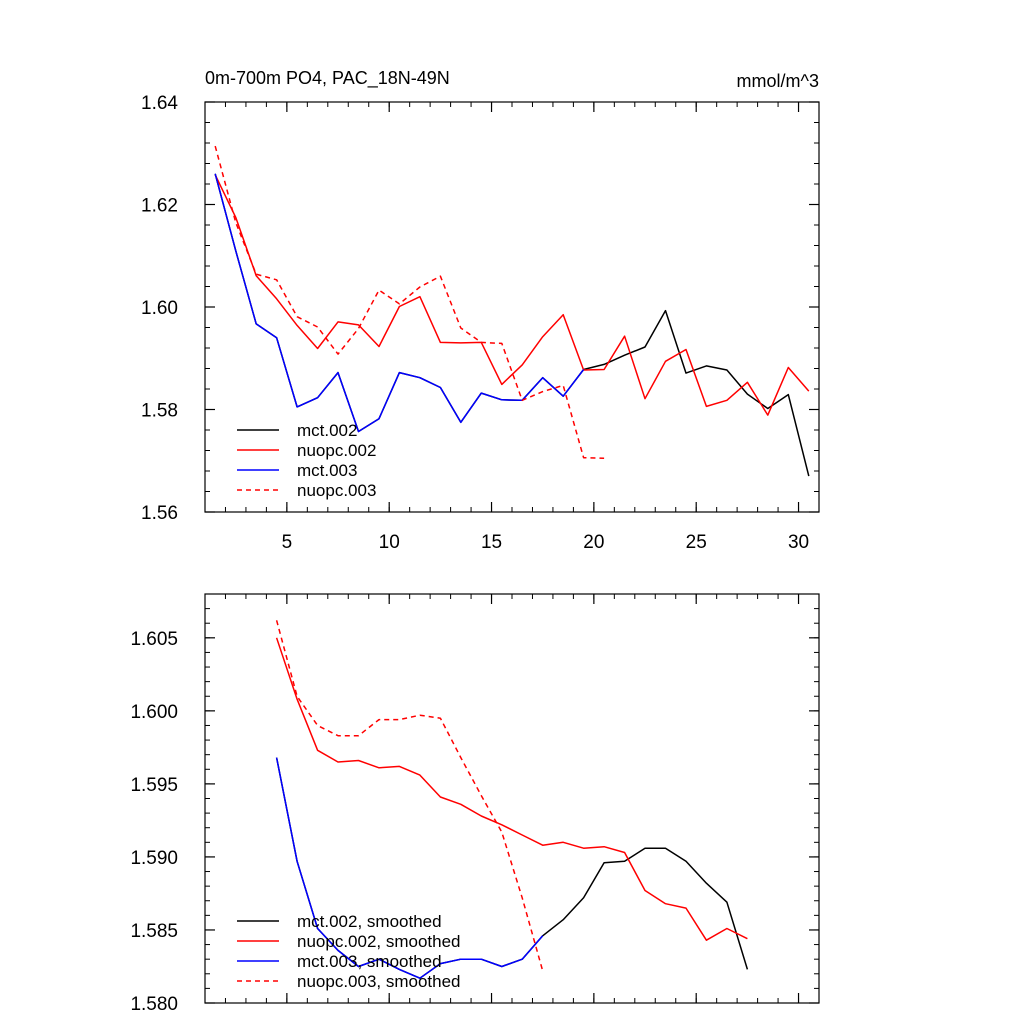  What do you see at coordinates (369, 921) in the screenshot?
I see `legend-label: mct.002, smoothed` at bounding box center [369, 921].